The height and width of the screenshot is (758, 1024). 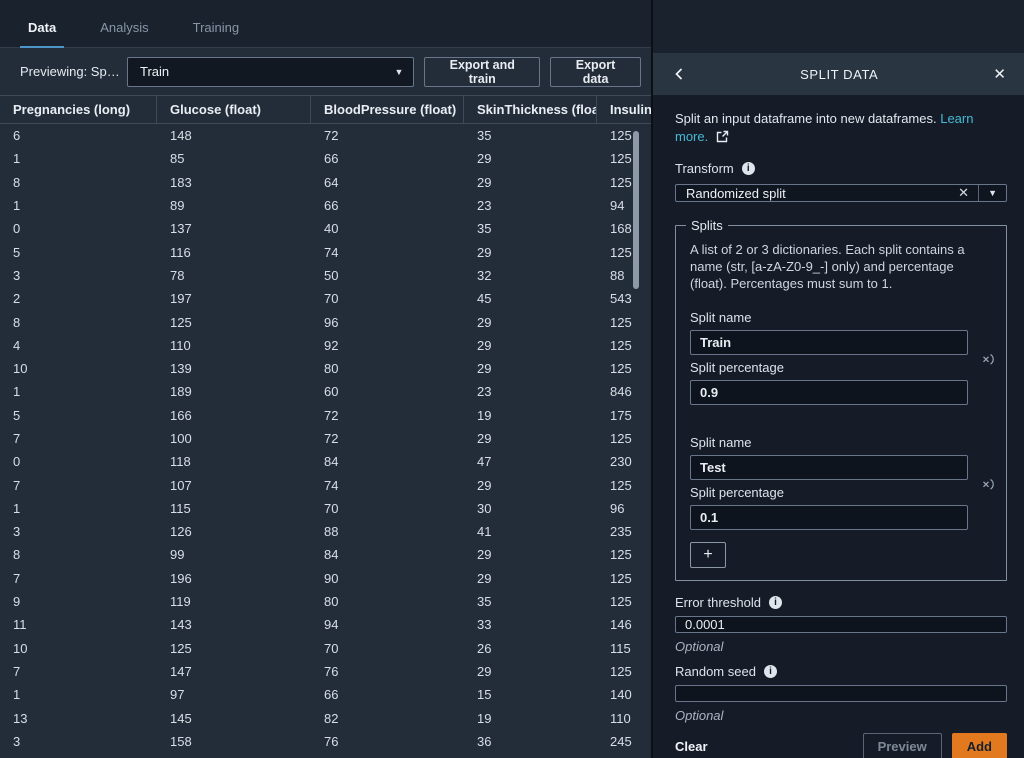 I want to click on table-cell: 23, so click(x=484, y=392).